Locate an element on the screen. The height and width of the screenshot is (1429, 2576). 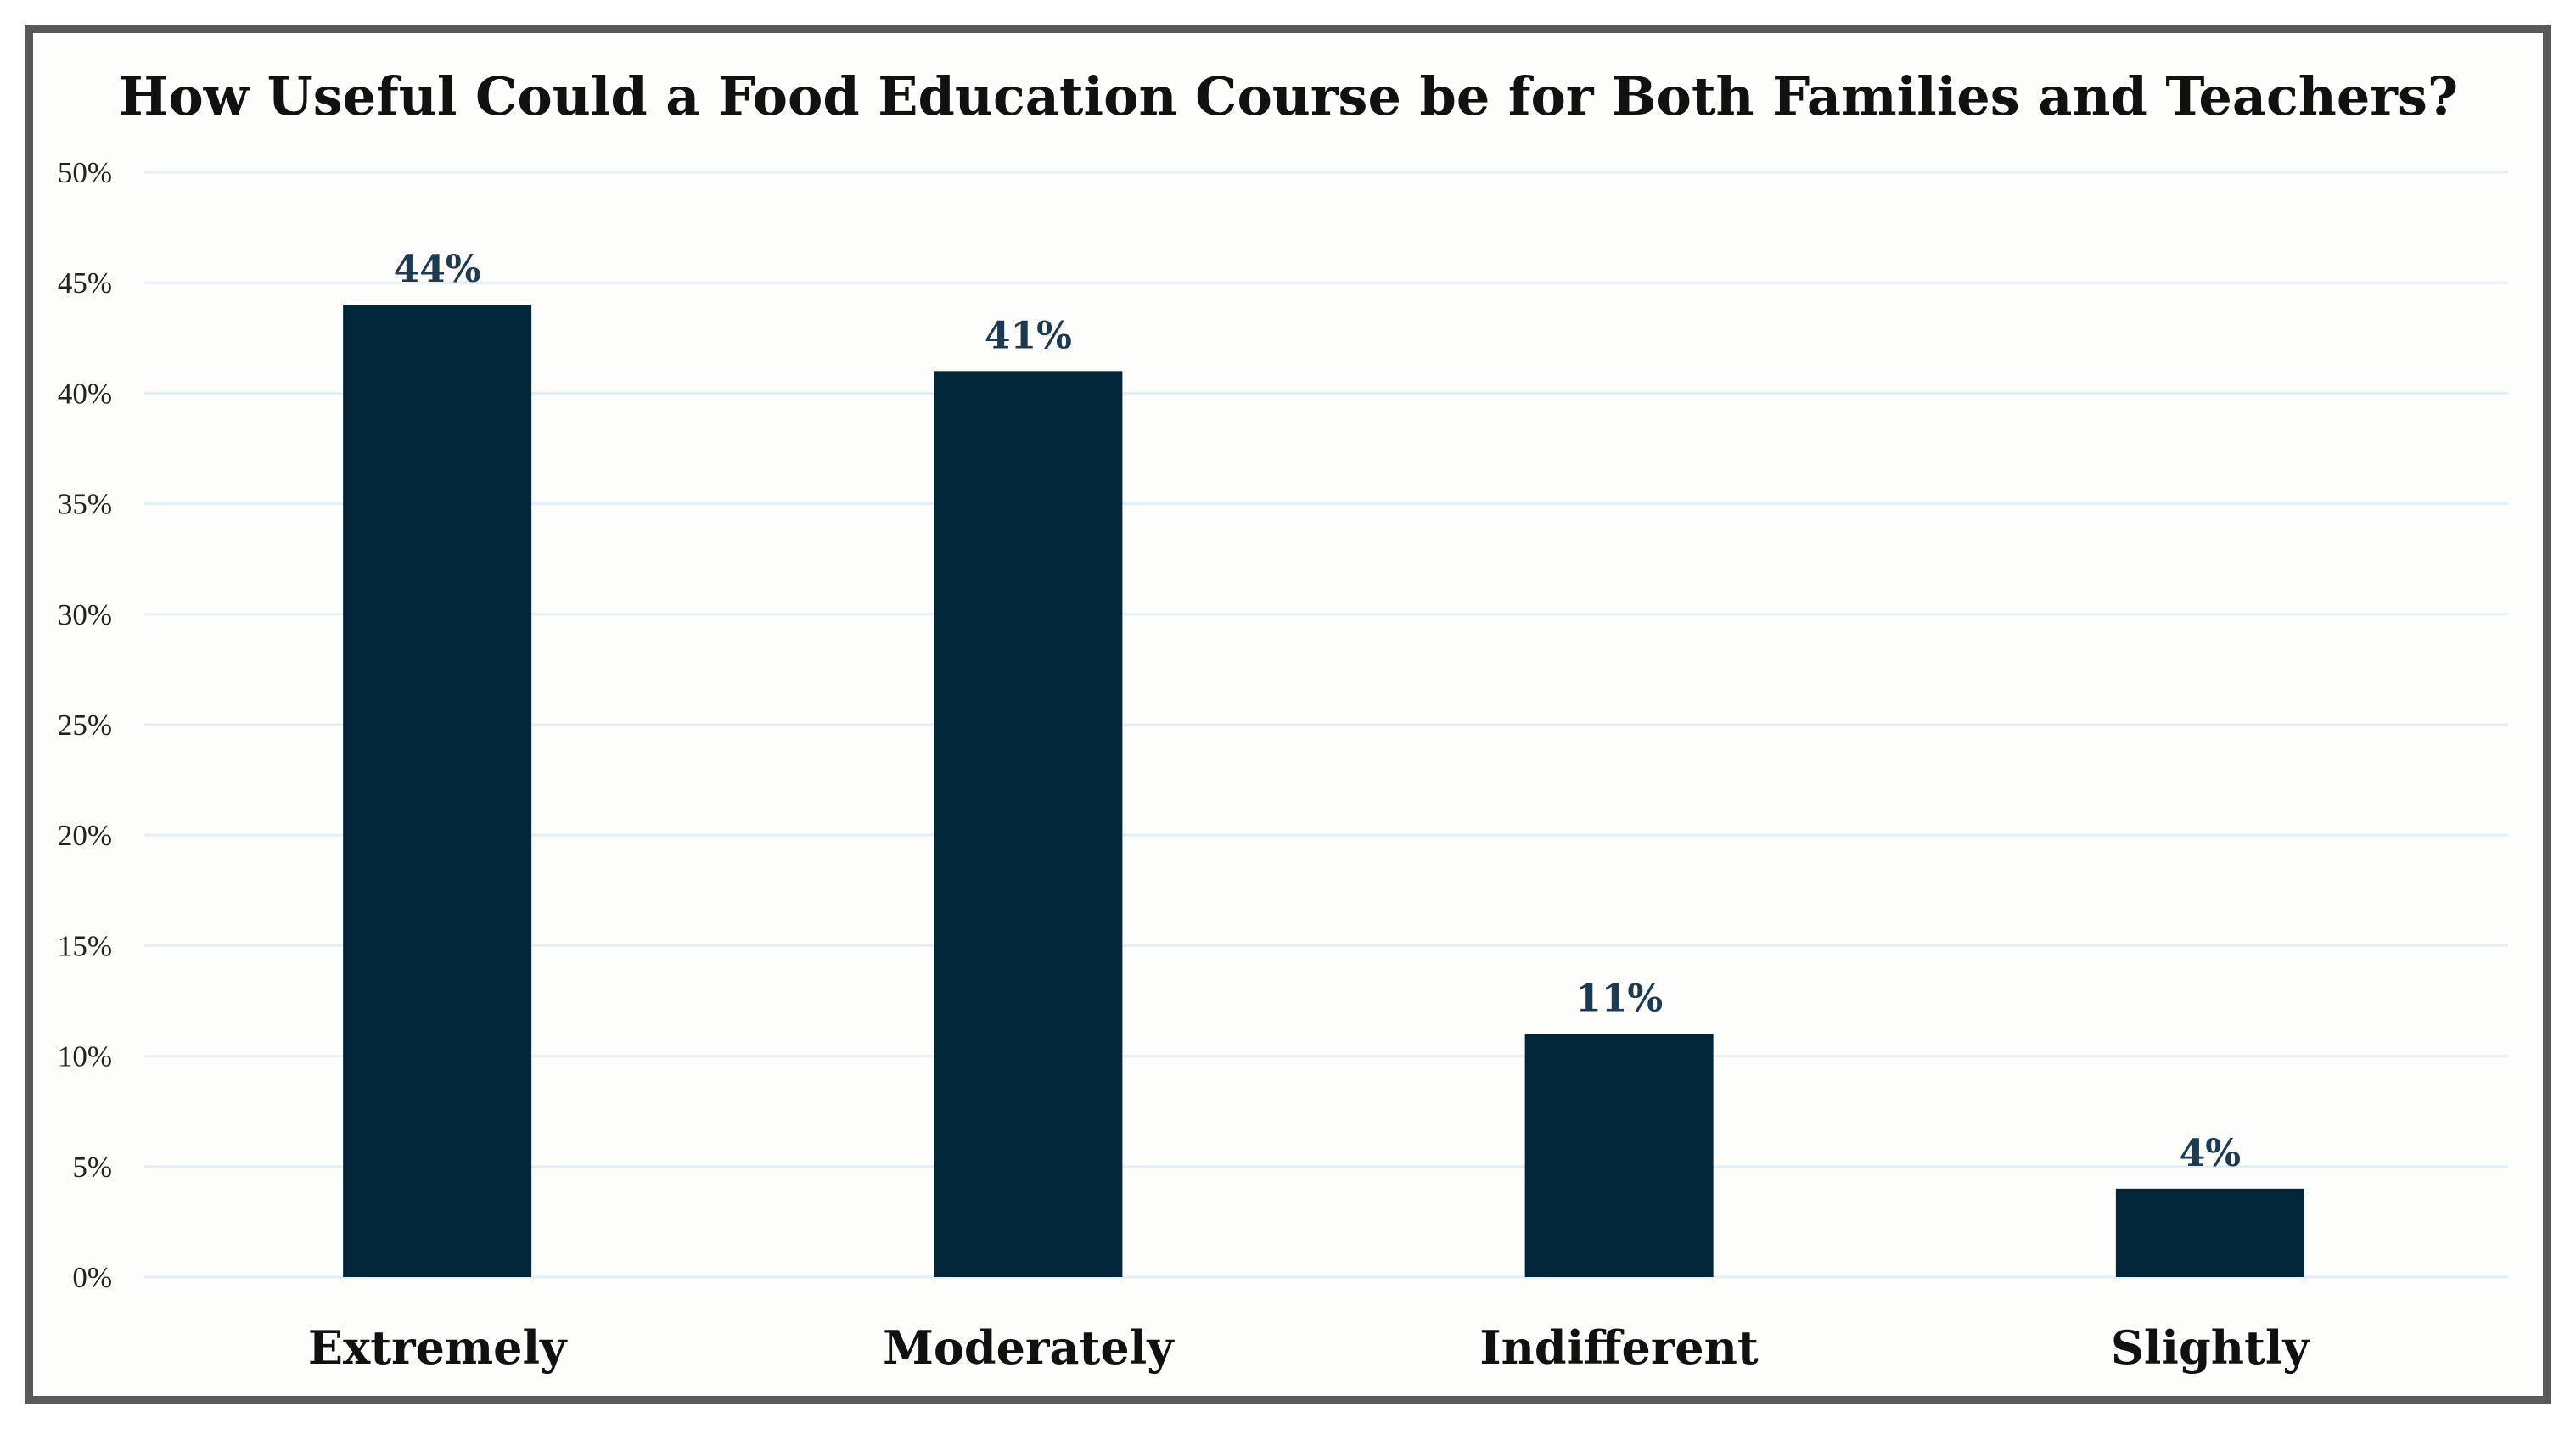
y-tick-label: 20% is located at coordinates (85, 835).